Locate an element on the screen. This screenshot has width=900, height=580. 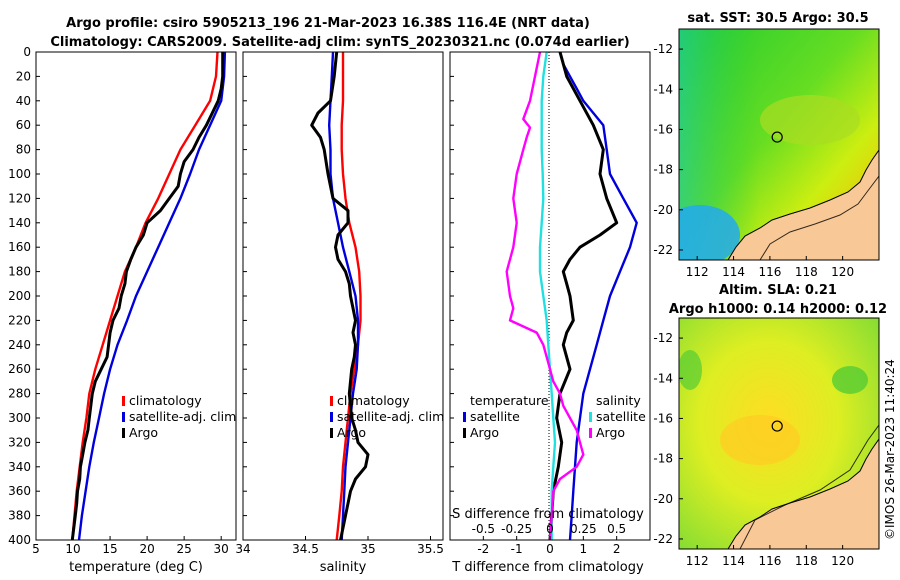
temperature-legend: climatology satellite-adj. clim Argo is located at coordinates (179, 416).